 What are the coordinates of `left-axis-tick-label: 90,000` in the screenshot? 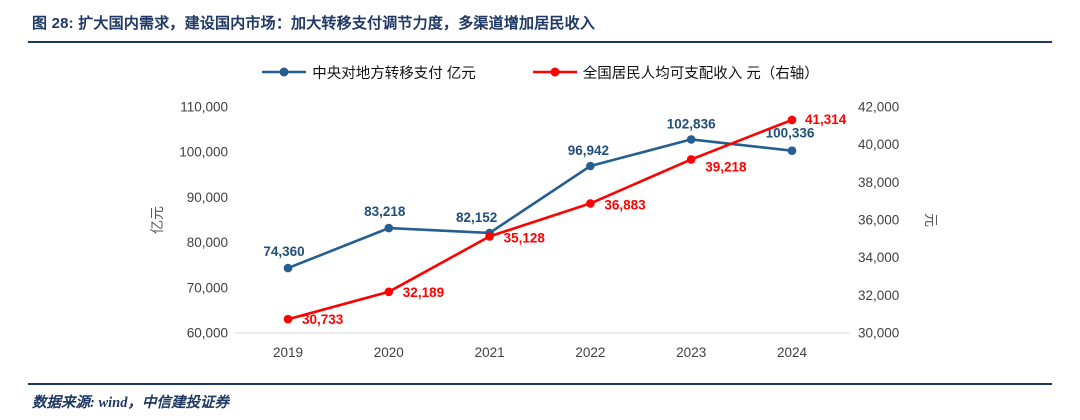 It's located at (207, 197).